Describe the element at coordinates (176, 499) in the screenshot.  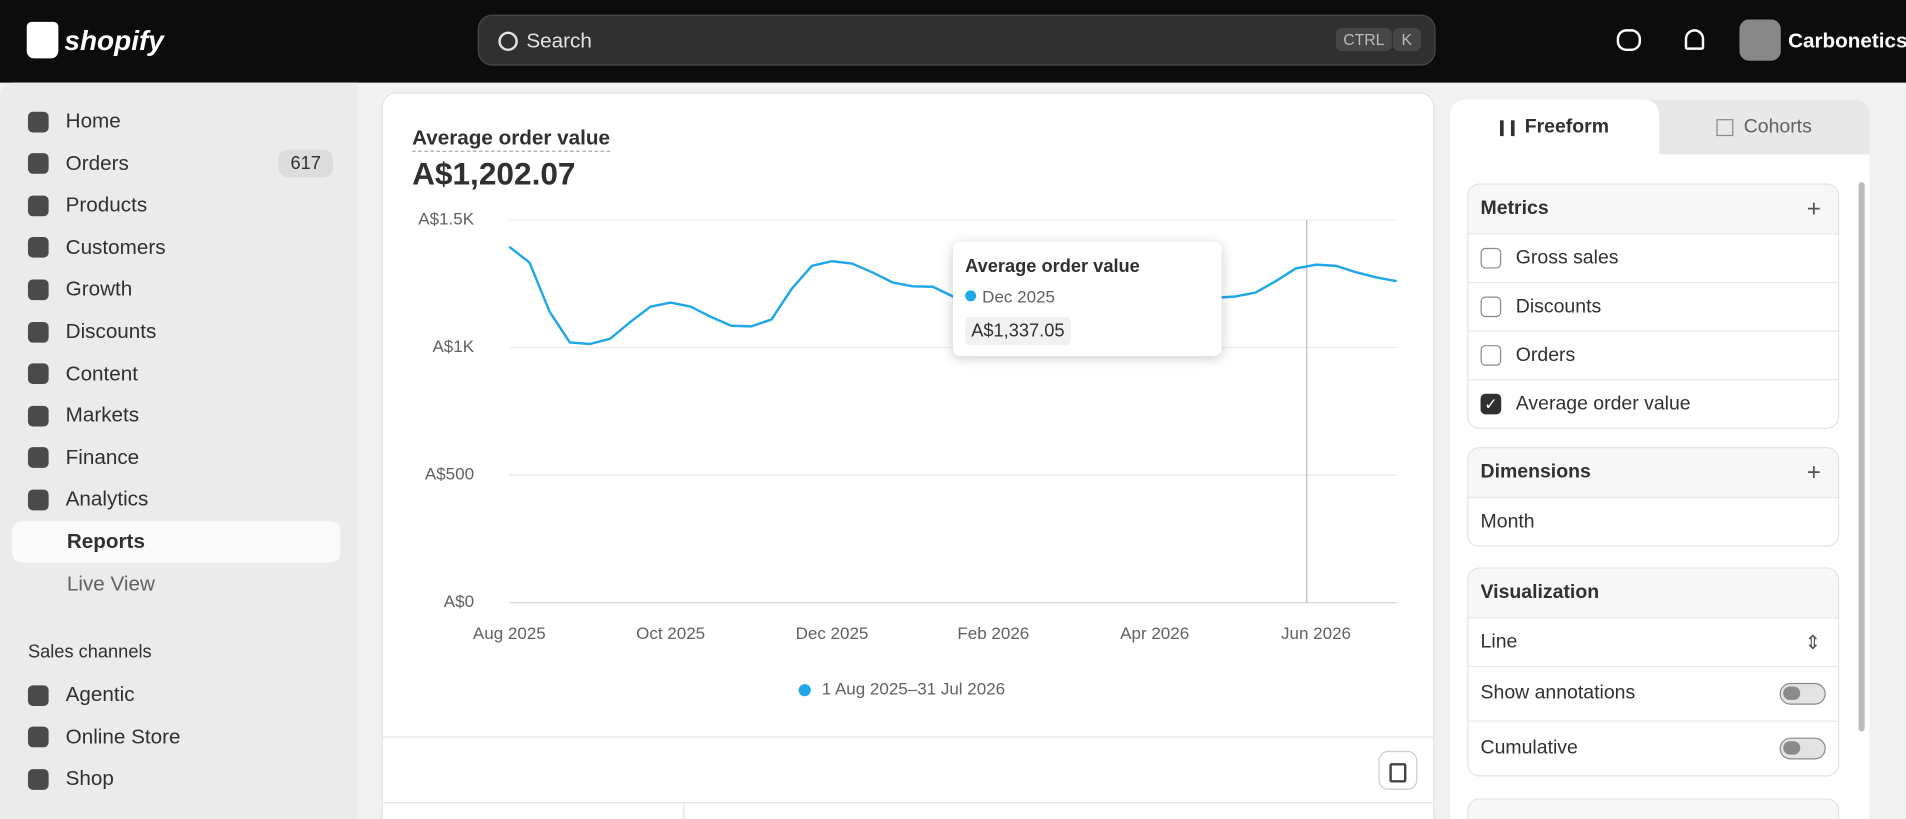
I see `nav-item: Analytics` at that location.